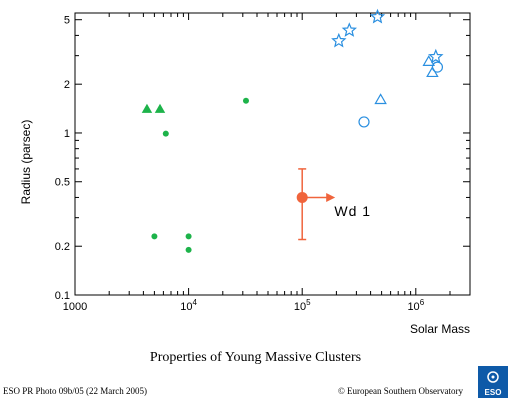 Image resolution: width=511 pixels, height=403 pixels. I want to click on y-tick-label: 1, so click(67, 134).